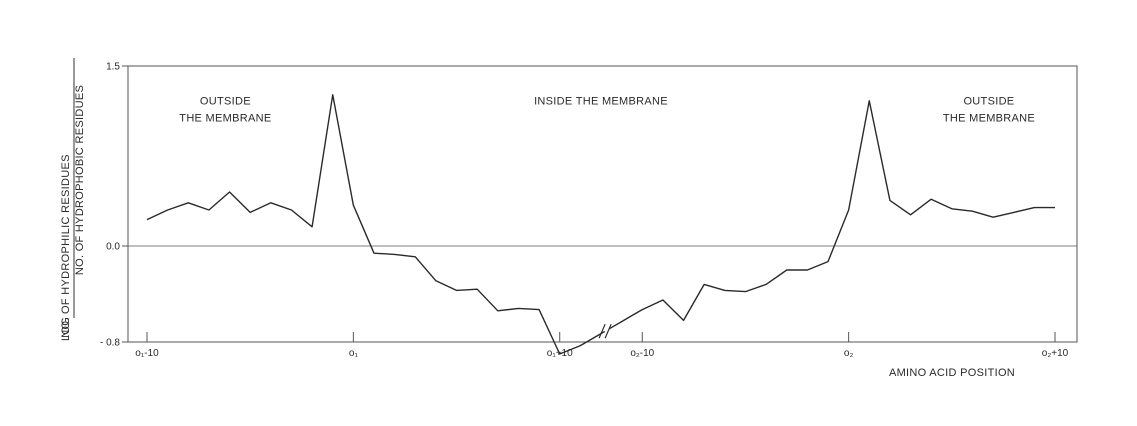 Image resolution: width=1137 pixels, height=426 pixels. Describe the element at coordinates (354, 353) in the screenshot. I see `x-tick-label: o₁` at that location.